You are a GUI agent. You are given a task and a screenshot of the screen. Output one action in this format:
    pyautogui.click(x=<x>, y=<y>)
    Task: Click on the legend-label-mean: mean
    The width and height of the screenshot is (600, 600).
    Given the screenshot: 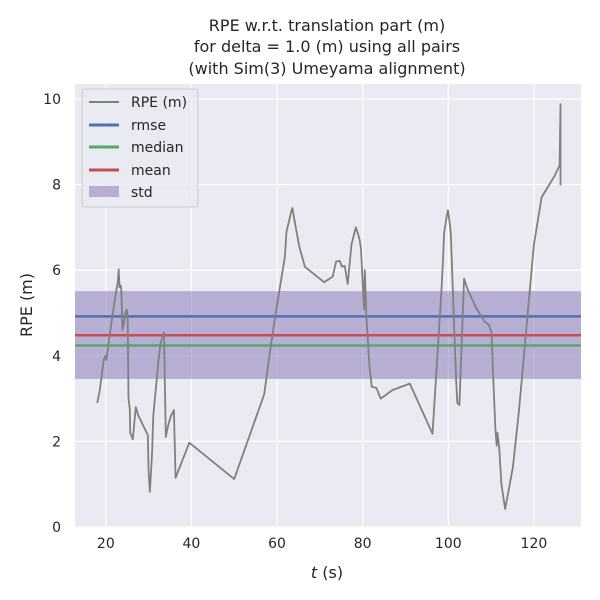 What is the action you would take?
    pyautogui.click(x=151, y=171)
    